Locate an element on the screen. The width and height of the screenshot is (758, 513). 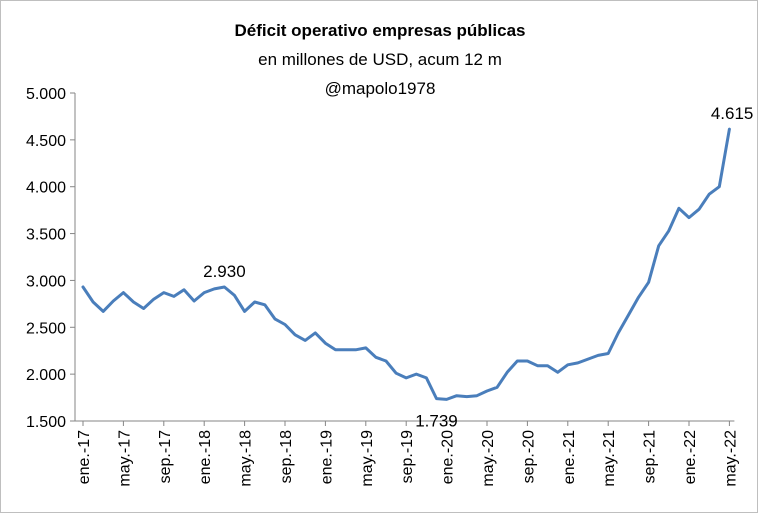
y-tick-label: 4.000 is located at coordinates (46, 188).